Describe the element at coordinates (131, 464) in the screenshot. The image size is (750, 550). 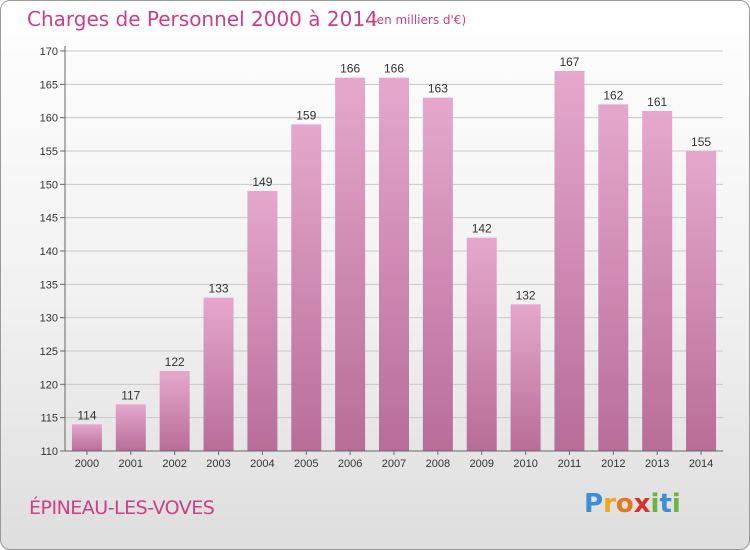
I see `x-tick-label-2001: 2001` at that location.